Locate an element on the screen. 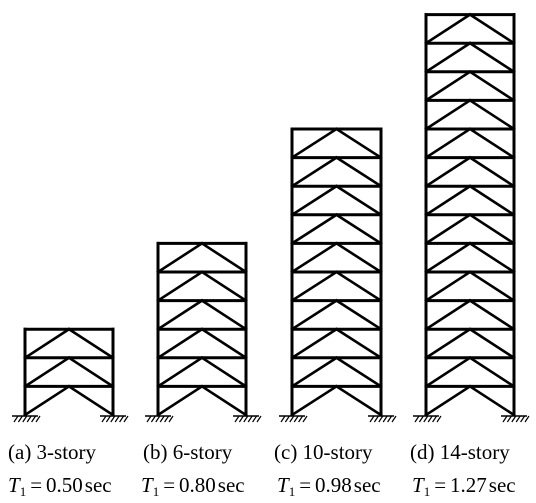 The height and width of the screenshot is (503, 536). period-10-story: T1 = 0.98sec is located at coordinates (329, 486).